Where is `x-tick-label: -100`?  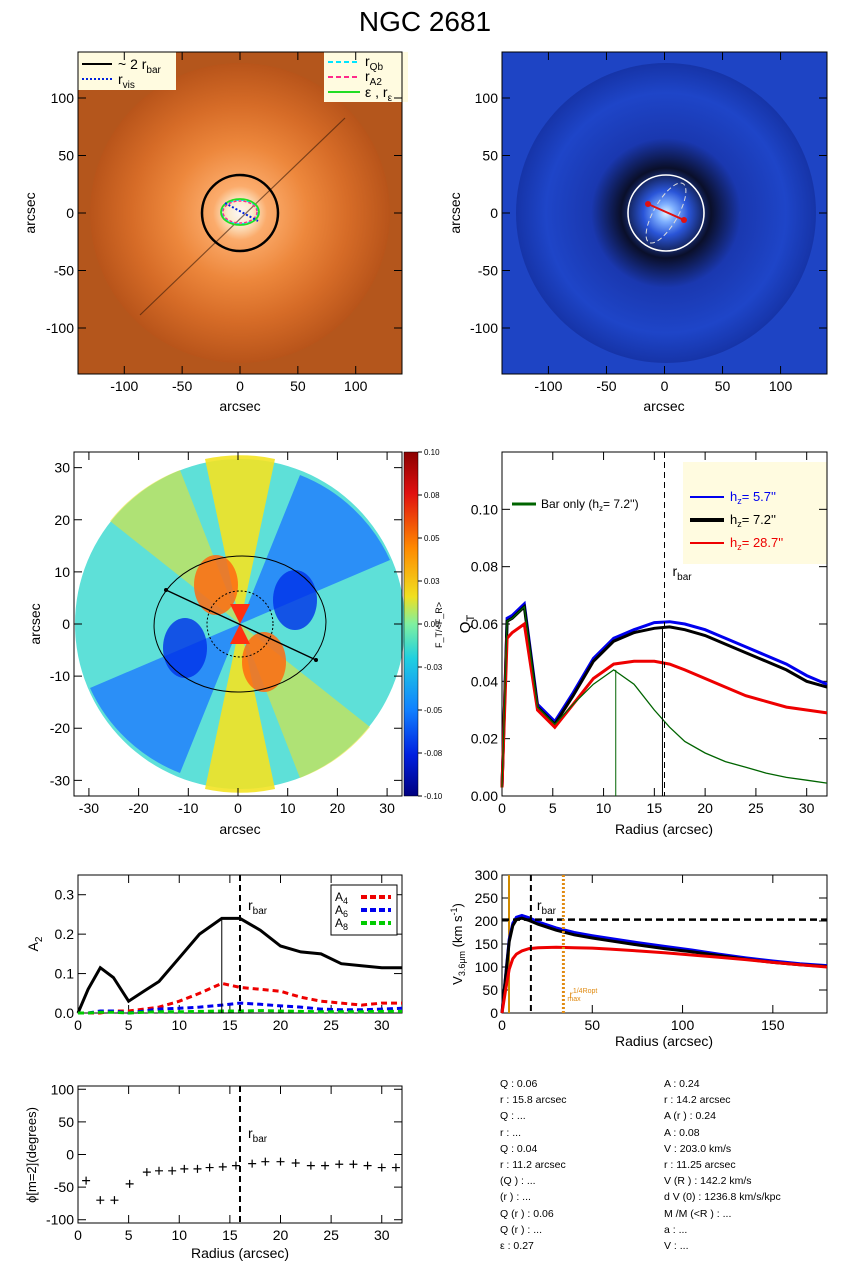 x-tick-label: -100 is located at coordinates (124, 386).